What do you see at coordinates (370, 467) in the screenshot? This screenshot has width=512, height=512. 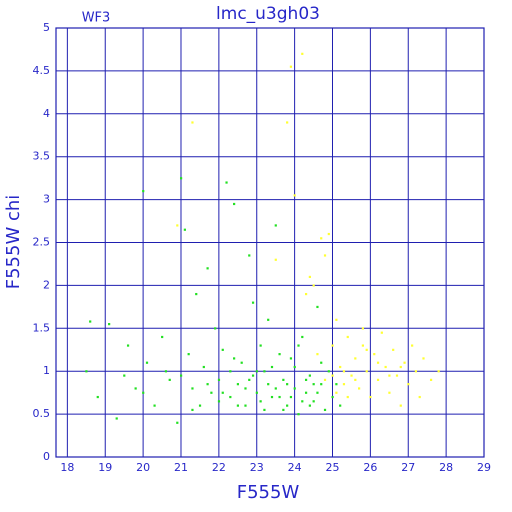 I see `x-tick-label: 26` at bounding box center [370, 467].